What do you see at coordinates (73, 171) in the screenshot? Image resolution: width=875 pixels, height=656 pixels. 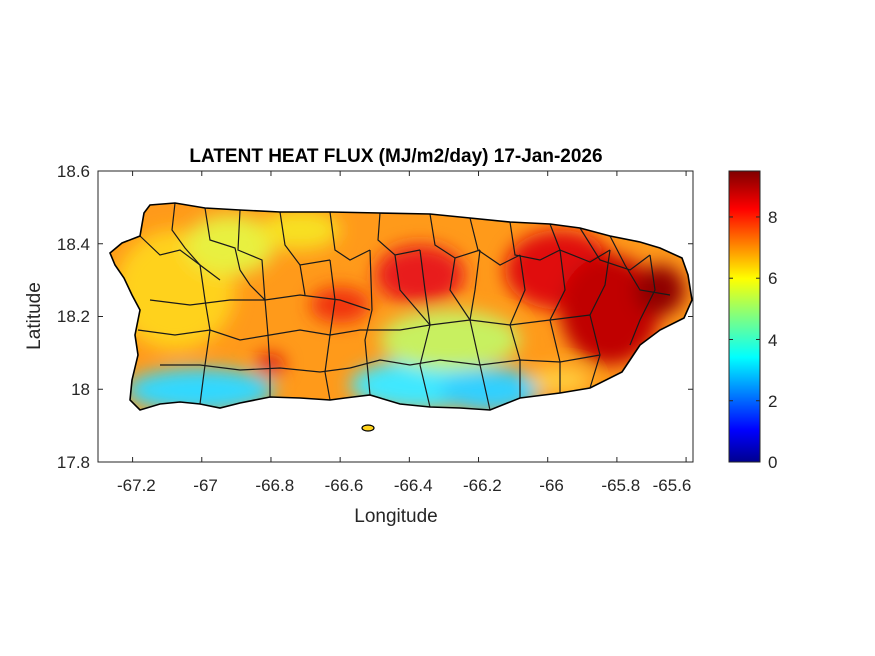 I see `y-tick-label: 18.6` at bounding box center [73, 171].